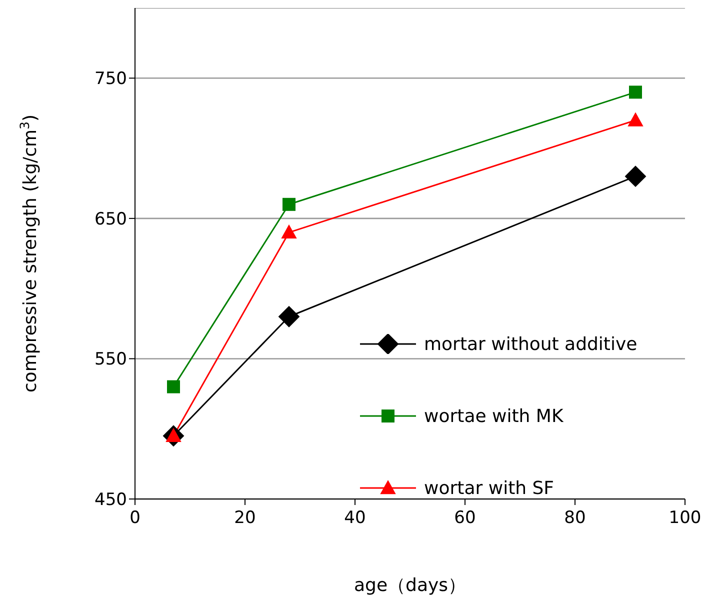  I want to click on x-tick-label: 80, so click(575, 518).